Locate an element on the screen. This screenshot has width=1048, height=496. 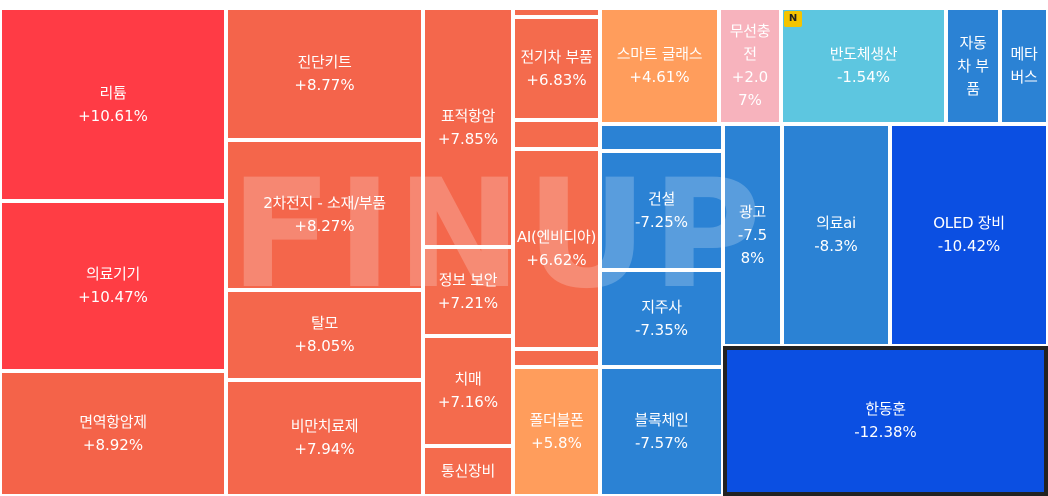
treemap-cell: 블록체인 -7.57% is located at coordinates (661, 431).